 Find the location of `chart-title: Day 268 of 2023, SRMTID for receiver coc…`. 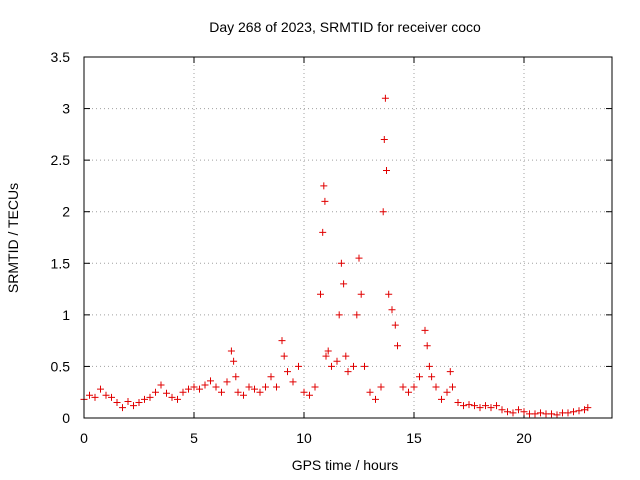

chart-title: Day 268 of 2023, SRMTID for receiver coc… is located at coordinates (345, 27).